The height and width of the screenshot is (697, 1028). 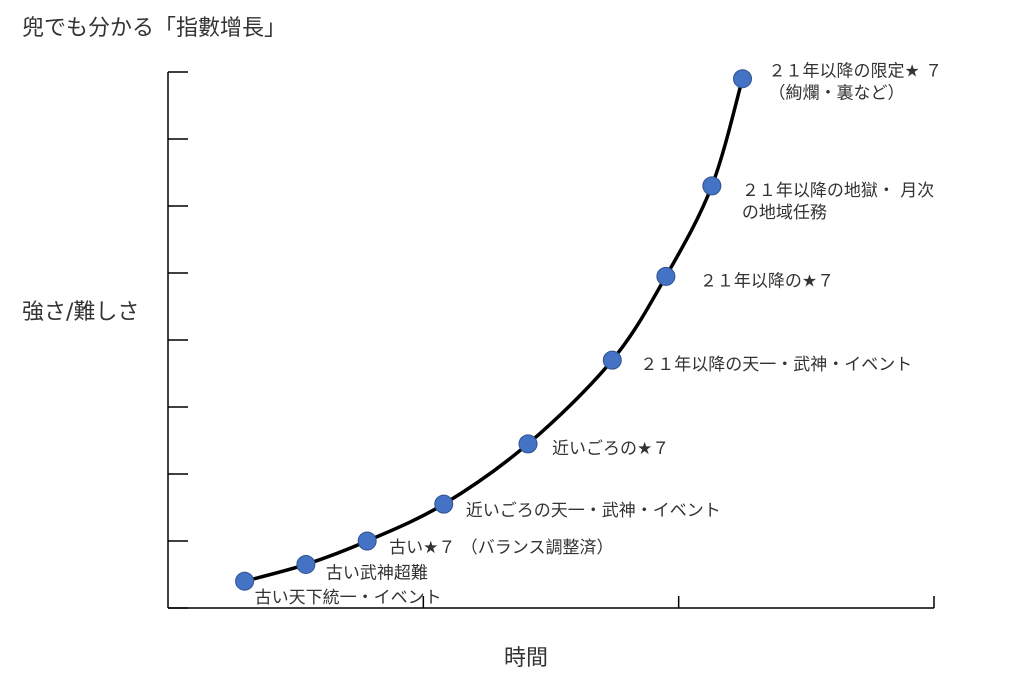 I want to click on data-label: ２１年以降の天一・武神・イベント, so click(x=776, y=365).